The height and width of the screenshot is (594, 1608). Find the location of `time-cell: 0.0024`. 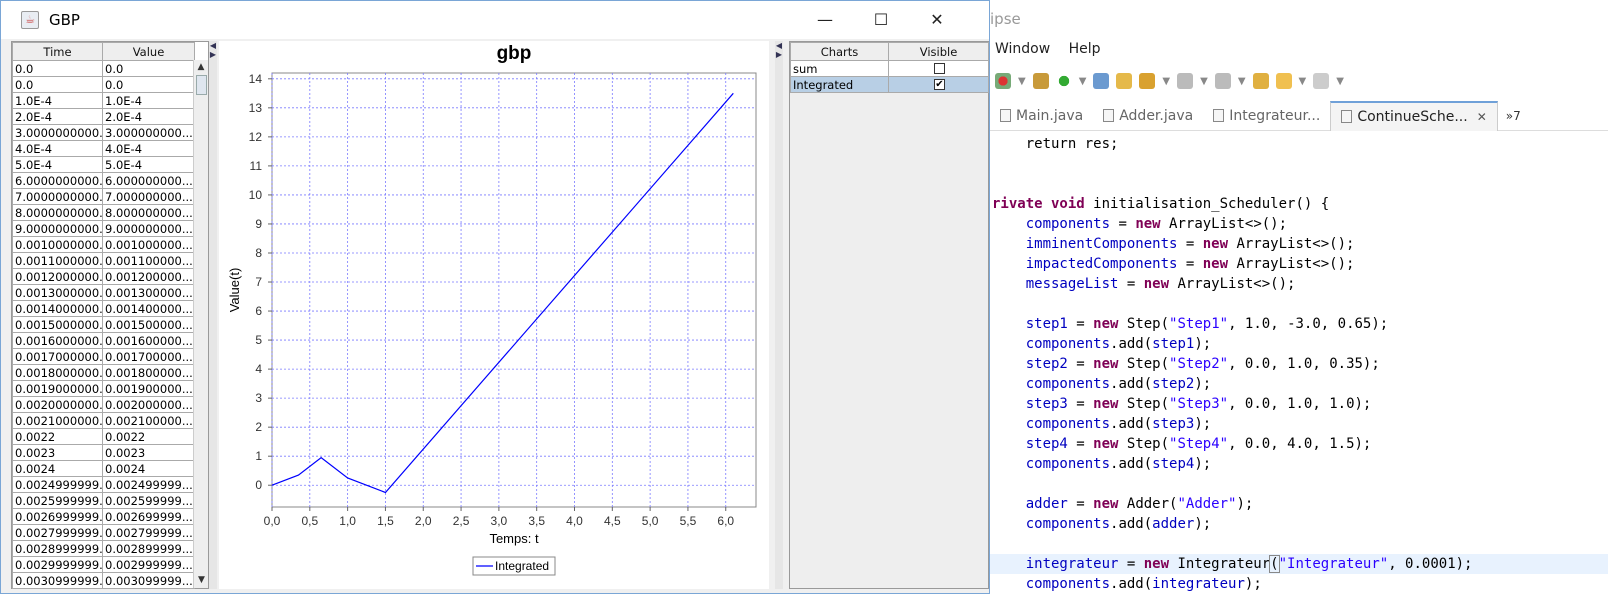

time-cell: 0.0024 is located at coordinates (57, 468).